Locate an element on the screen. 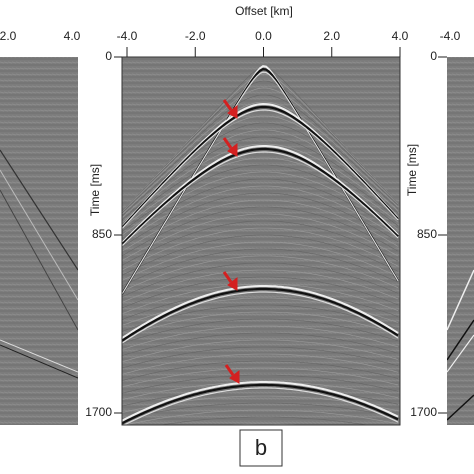 The width and height of the screenshot is (474, 474). x-tick-label: 0.0 is located at coordinates (263, 36).